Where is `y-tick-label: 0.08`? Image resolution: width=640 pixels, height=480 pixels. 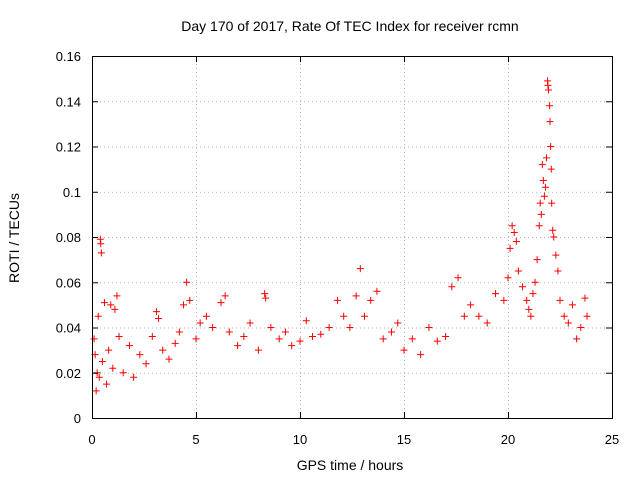
y-tick-label: 0.08 is located at coordinates (68, 237).